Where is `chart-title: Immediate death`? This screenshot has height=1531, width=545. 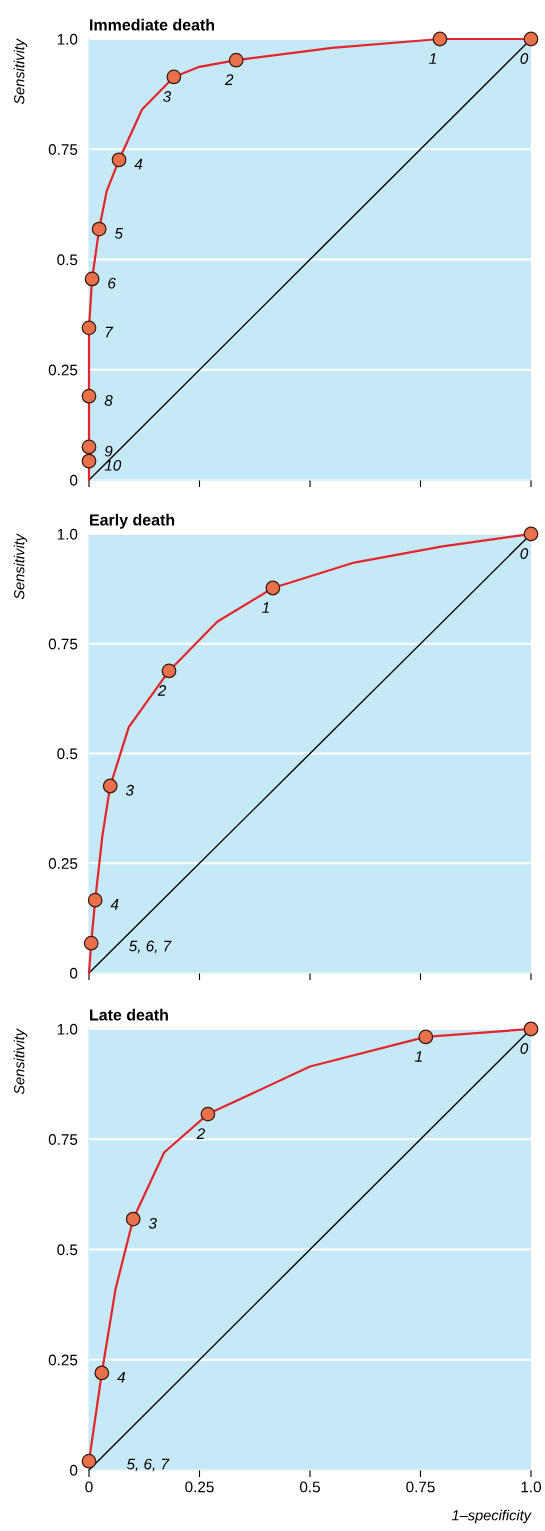
chart-title: Immediate death is located at coordinates (152, 24).